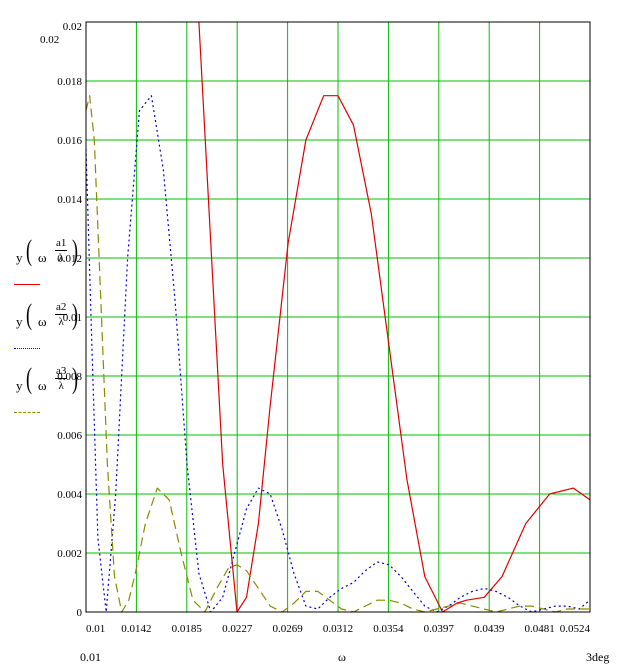  I want to click on x-tick-label-9: 0.0481, so click(539, 629).